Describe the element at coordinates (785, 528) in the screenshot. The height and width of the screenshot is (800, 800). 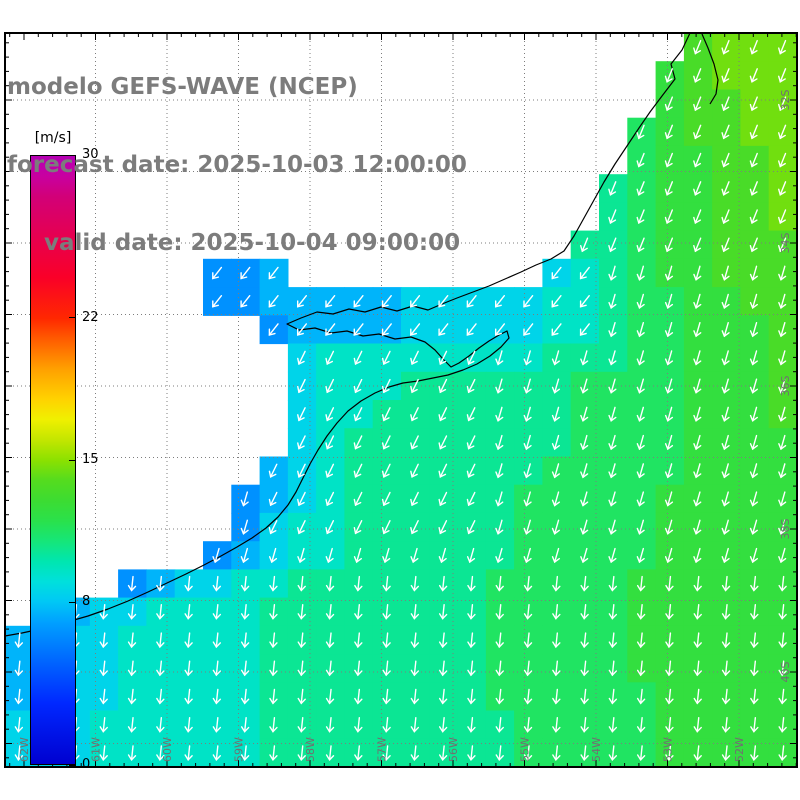
I see `lat-label: 38S` at that location.